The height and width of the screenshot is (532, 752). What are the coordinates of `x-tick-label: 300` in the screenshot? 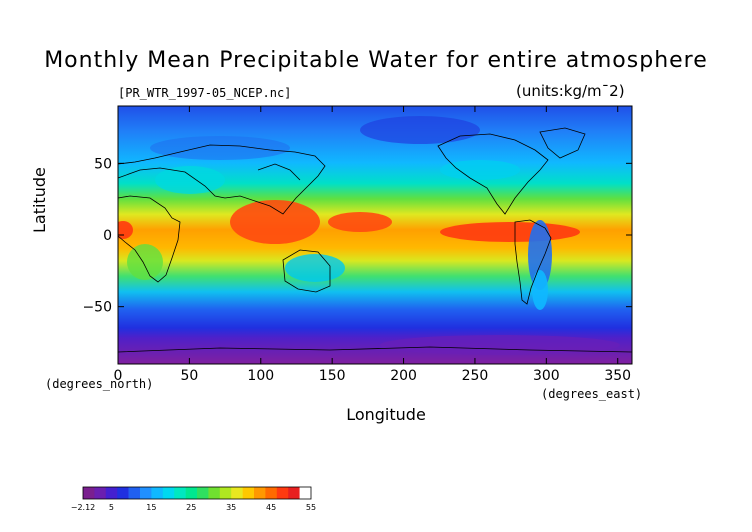 It's located at (546, 376).